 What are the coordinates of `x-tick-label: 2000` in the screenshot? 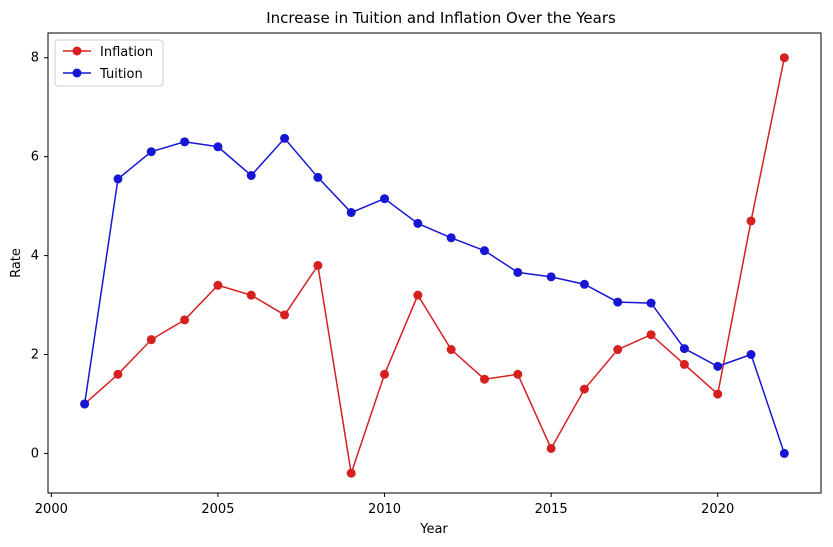 It's located at (51, 509).